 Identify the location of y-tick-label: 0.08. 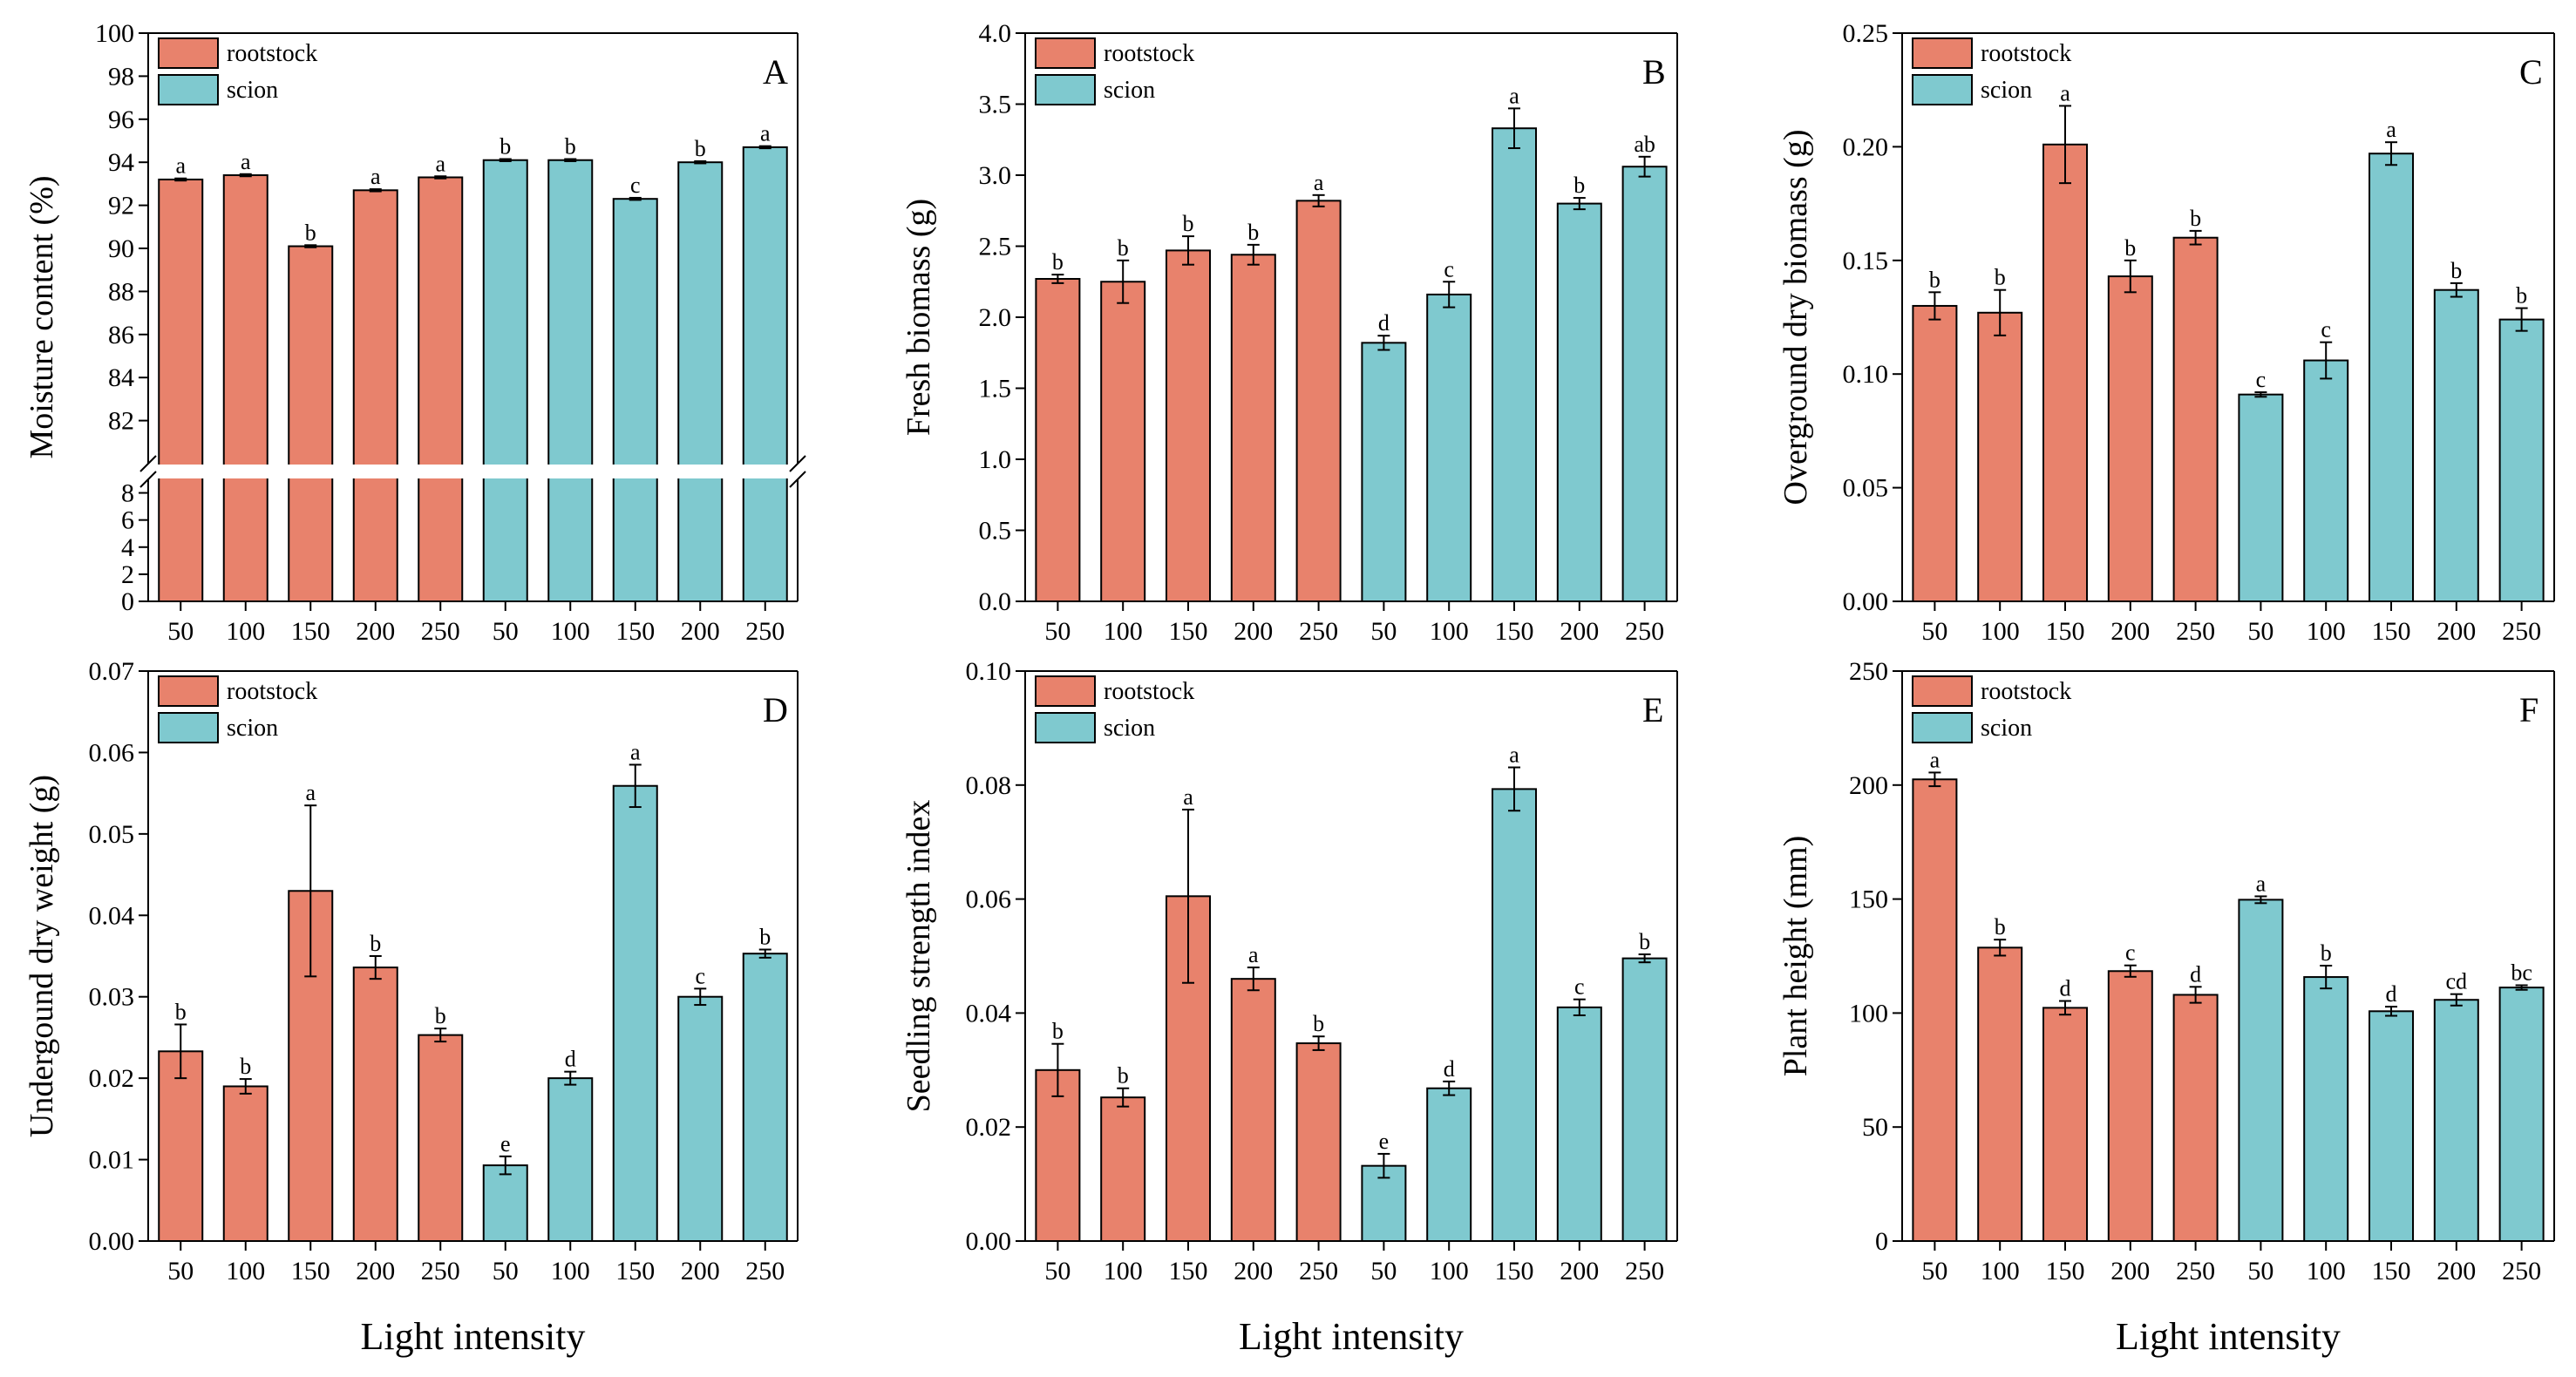
(989, 785).